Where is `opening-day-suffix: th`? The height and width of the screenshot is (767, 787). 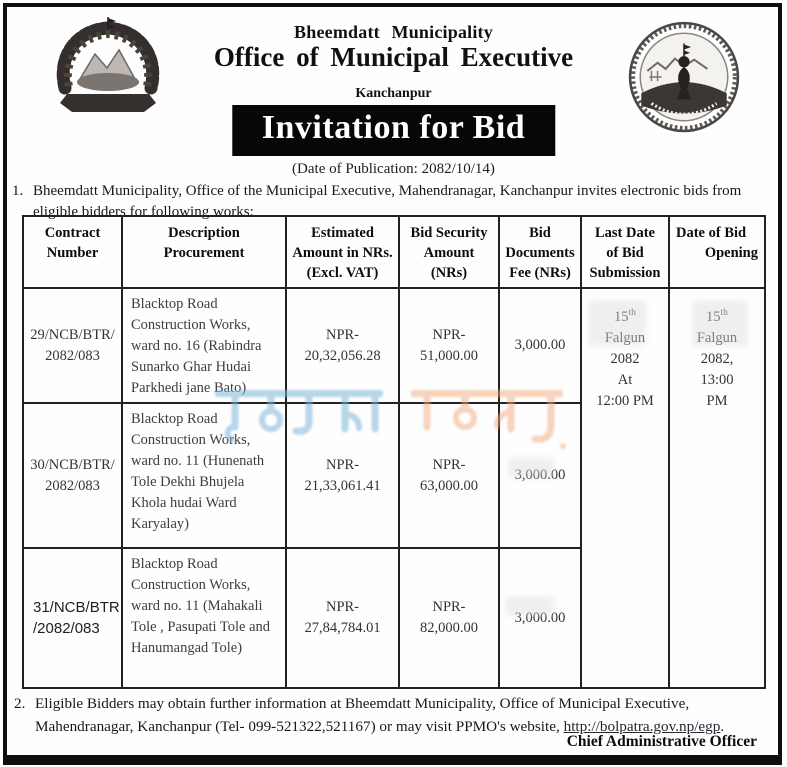
opening-day-suffix: th is located at coordinates (724, 313).